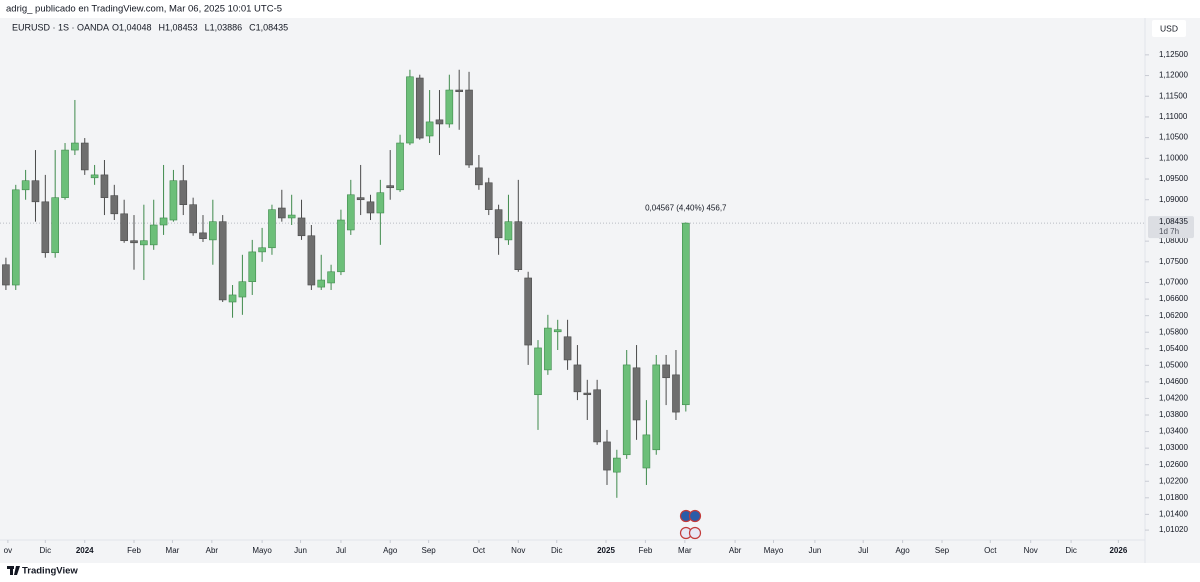 This screenshot has width=1200, height=582. Describe the element at coordinates (1173, 447) in the screenshot. I see `y-tick-label: 1,03000` at that location.